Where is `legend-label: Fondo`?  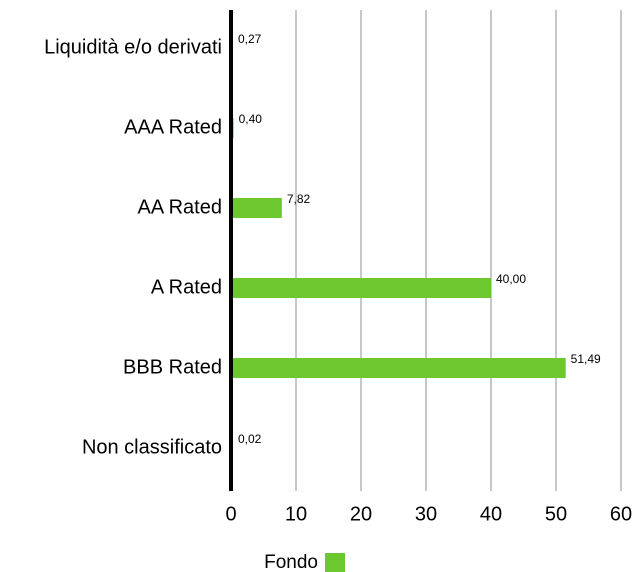 legend-label: Fondo is located at coordinates (291, 562).